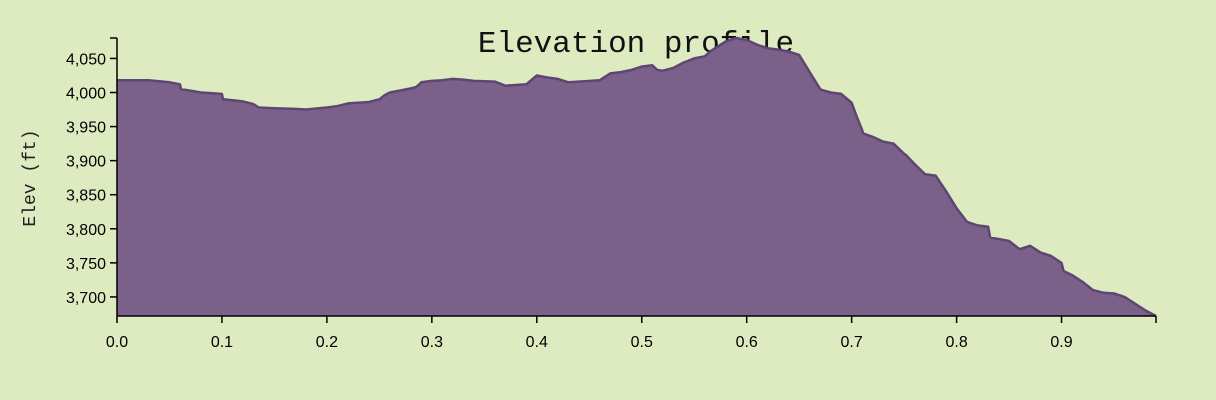 This screenshot has width=1216, height=400. What do you see at coordinates (86, 264) in the screenshot?
I see `y-tick-label: 3,750` at bounding box center [86, 264].